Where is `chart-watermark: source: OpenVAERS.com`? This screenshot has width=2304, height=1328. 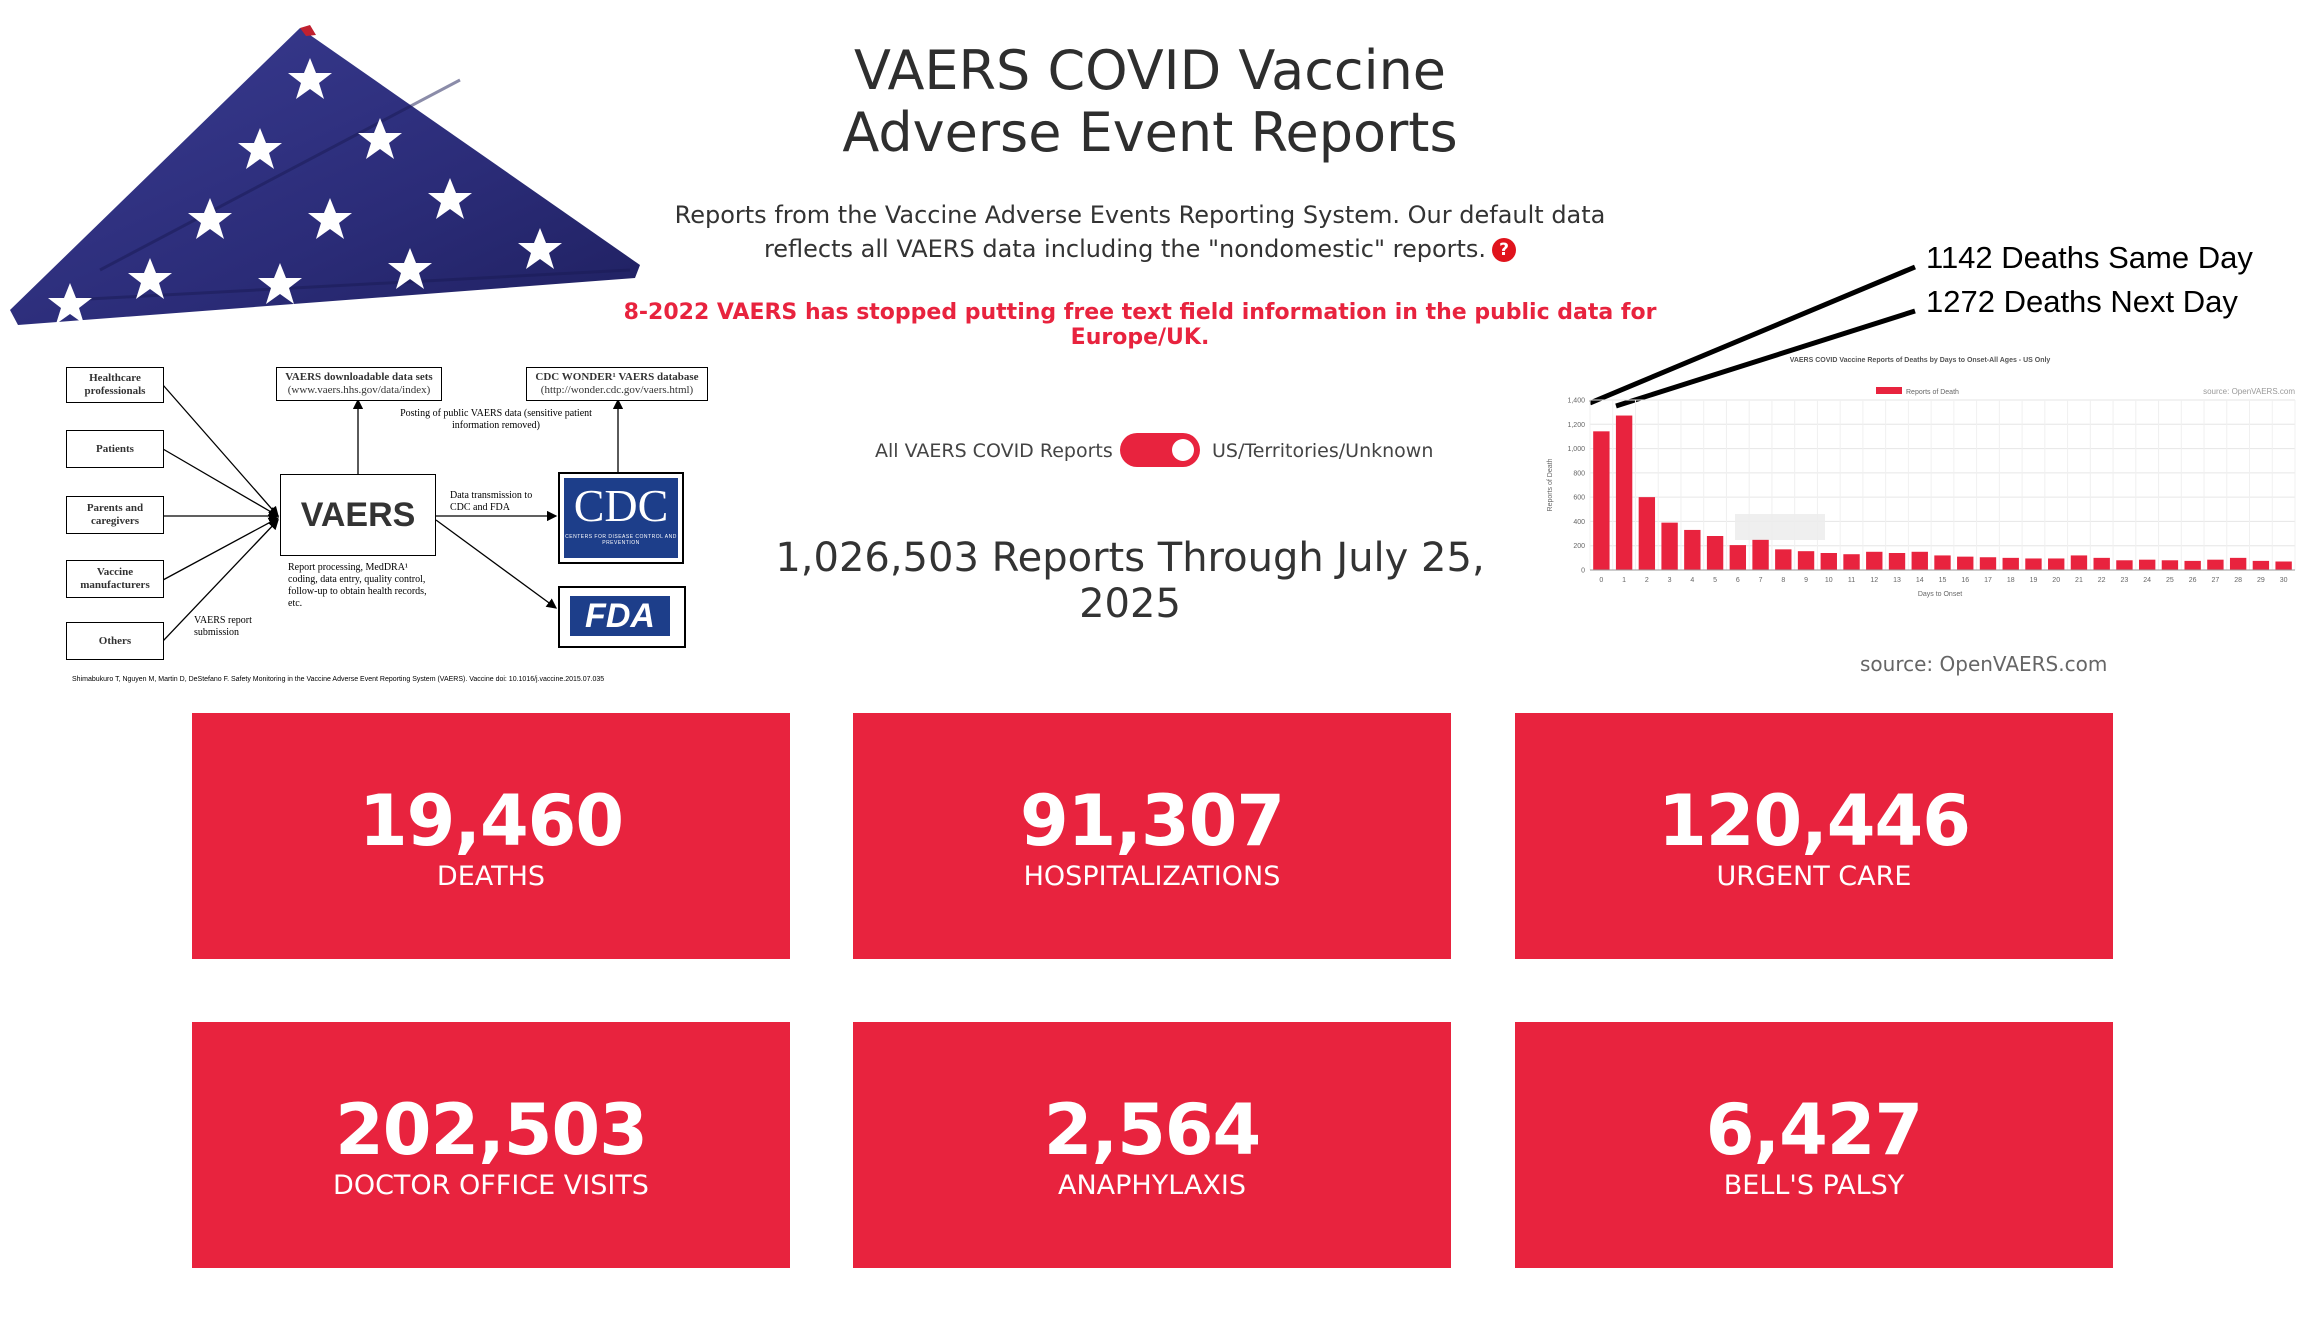 chart-watermark: source: OpenVAERS.com is located at coordinates (2249, 391).